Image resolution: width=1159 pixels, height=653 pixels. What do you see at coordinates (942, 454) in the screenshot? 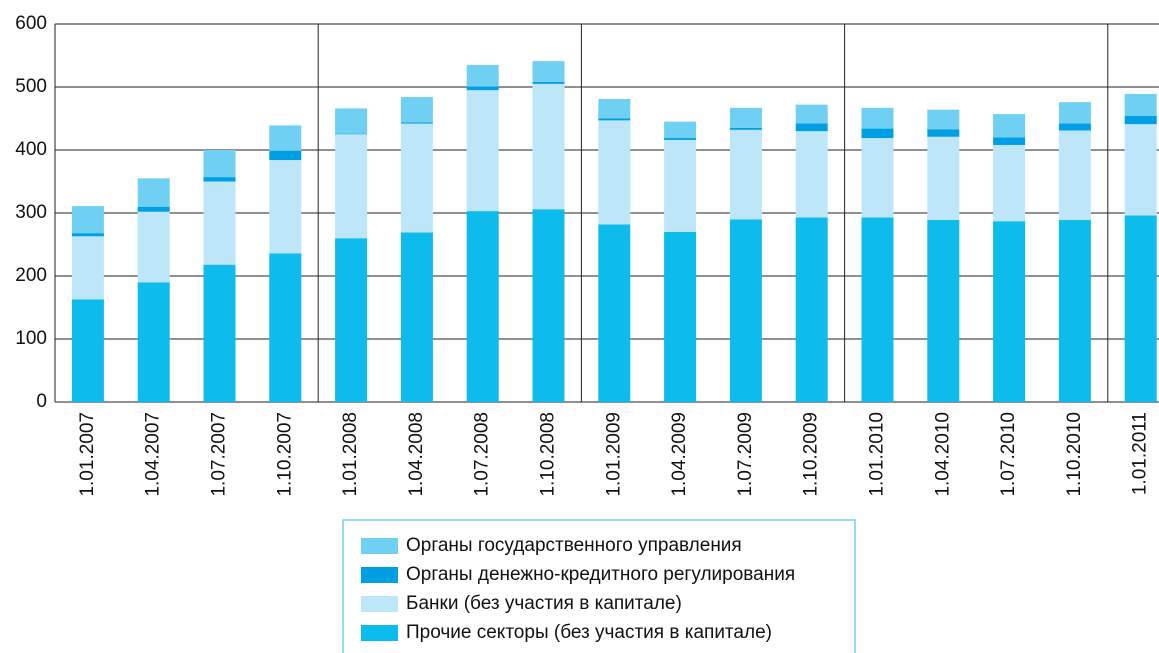
I see `x-tick-label: 1.04.2010` at bounding box center [942, 454].